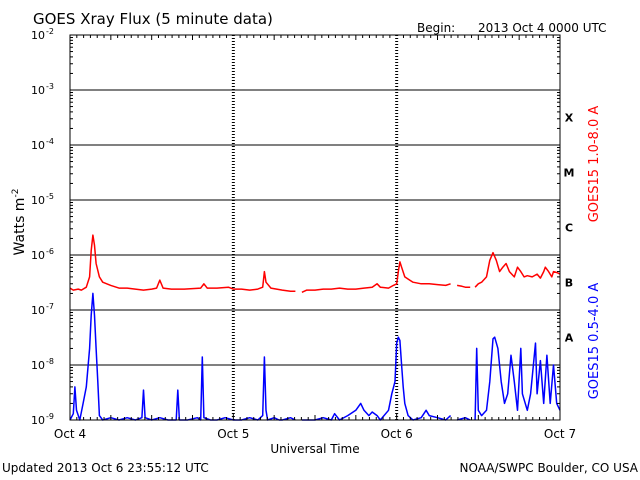  What do you see at coordinates (50, 196) in the screenshot?
I see `y-tick-exponent: -5` at bounding box center [50, 196].